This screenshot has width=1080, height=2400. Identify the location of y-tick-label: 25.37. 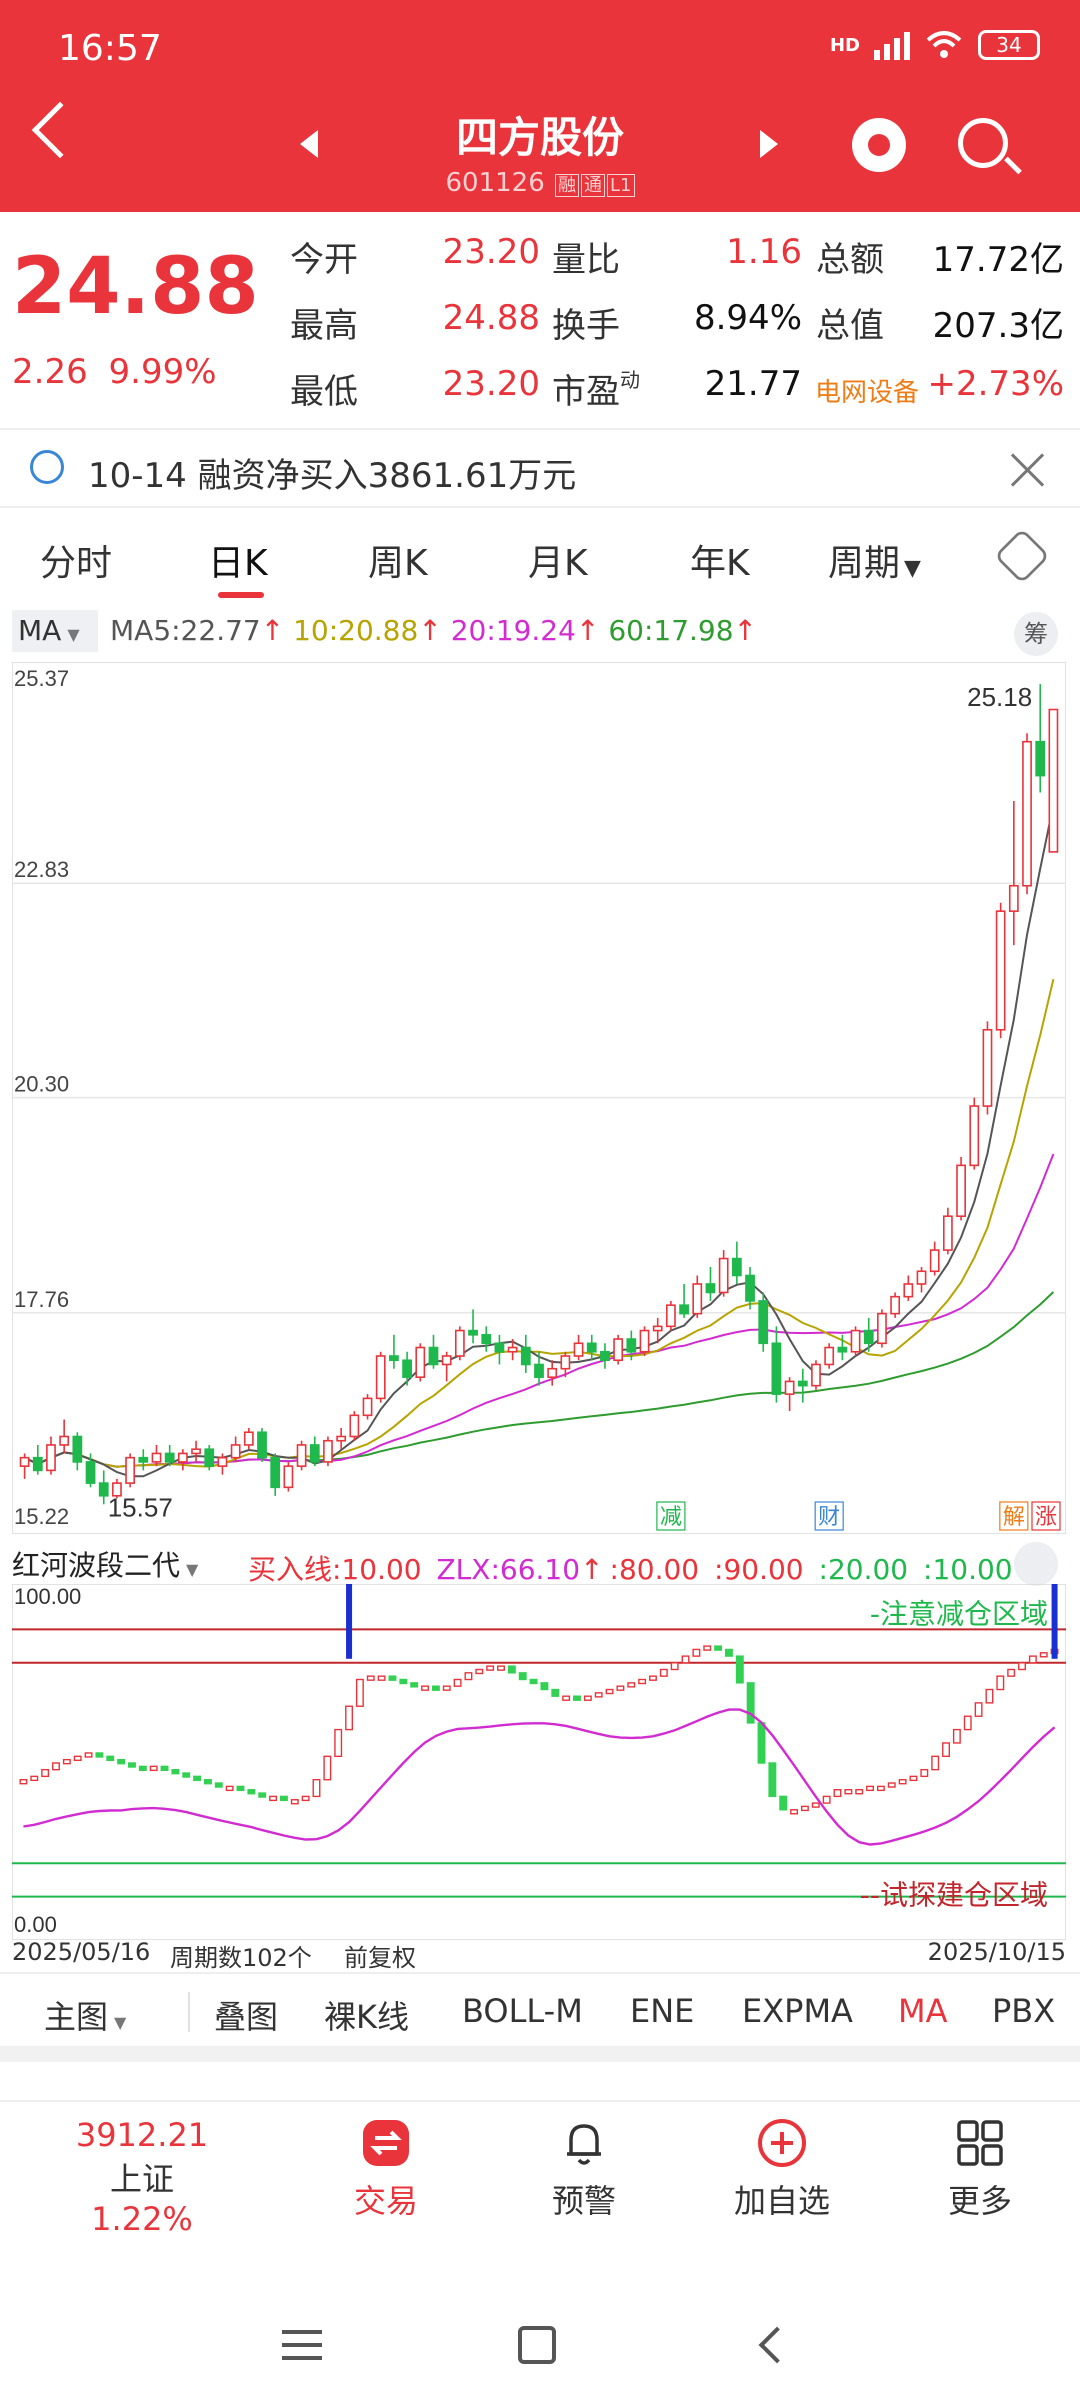
(41, 678).